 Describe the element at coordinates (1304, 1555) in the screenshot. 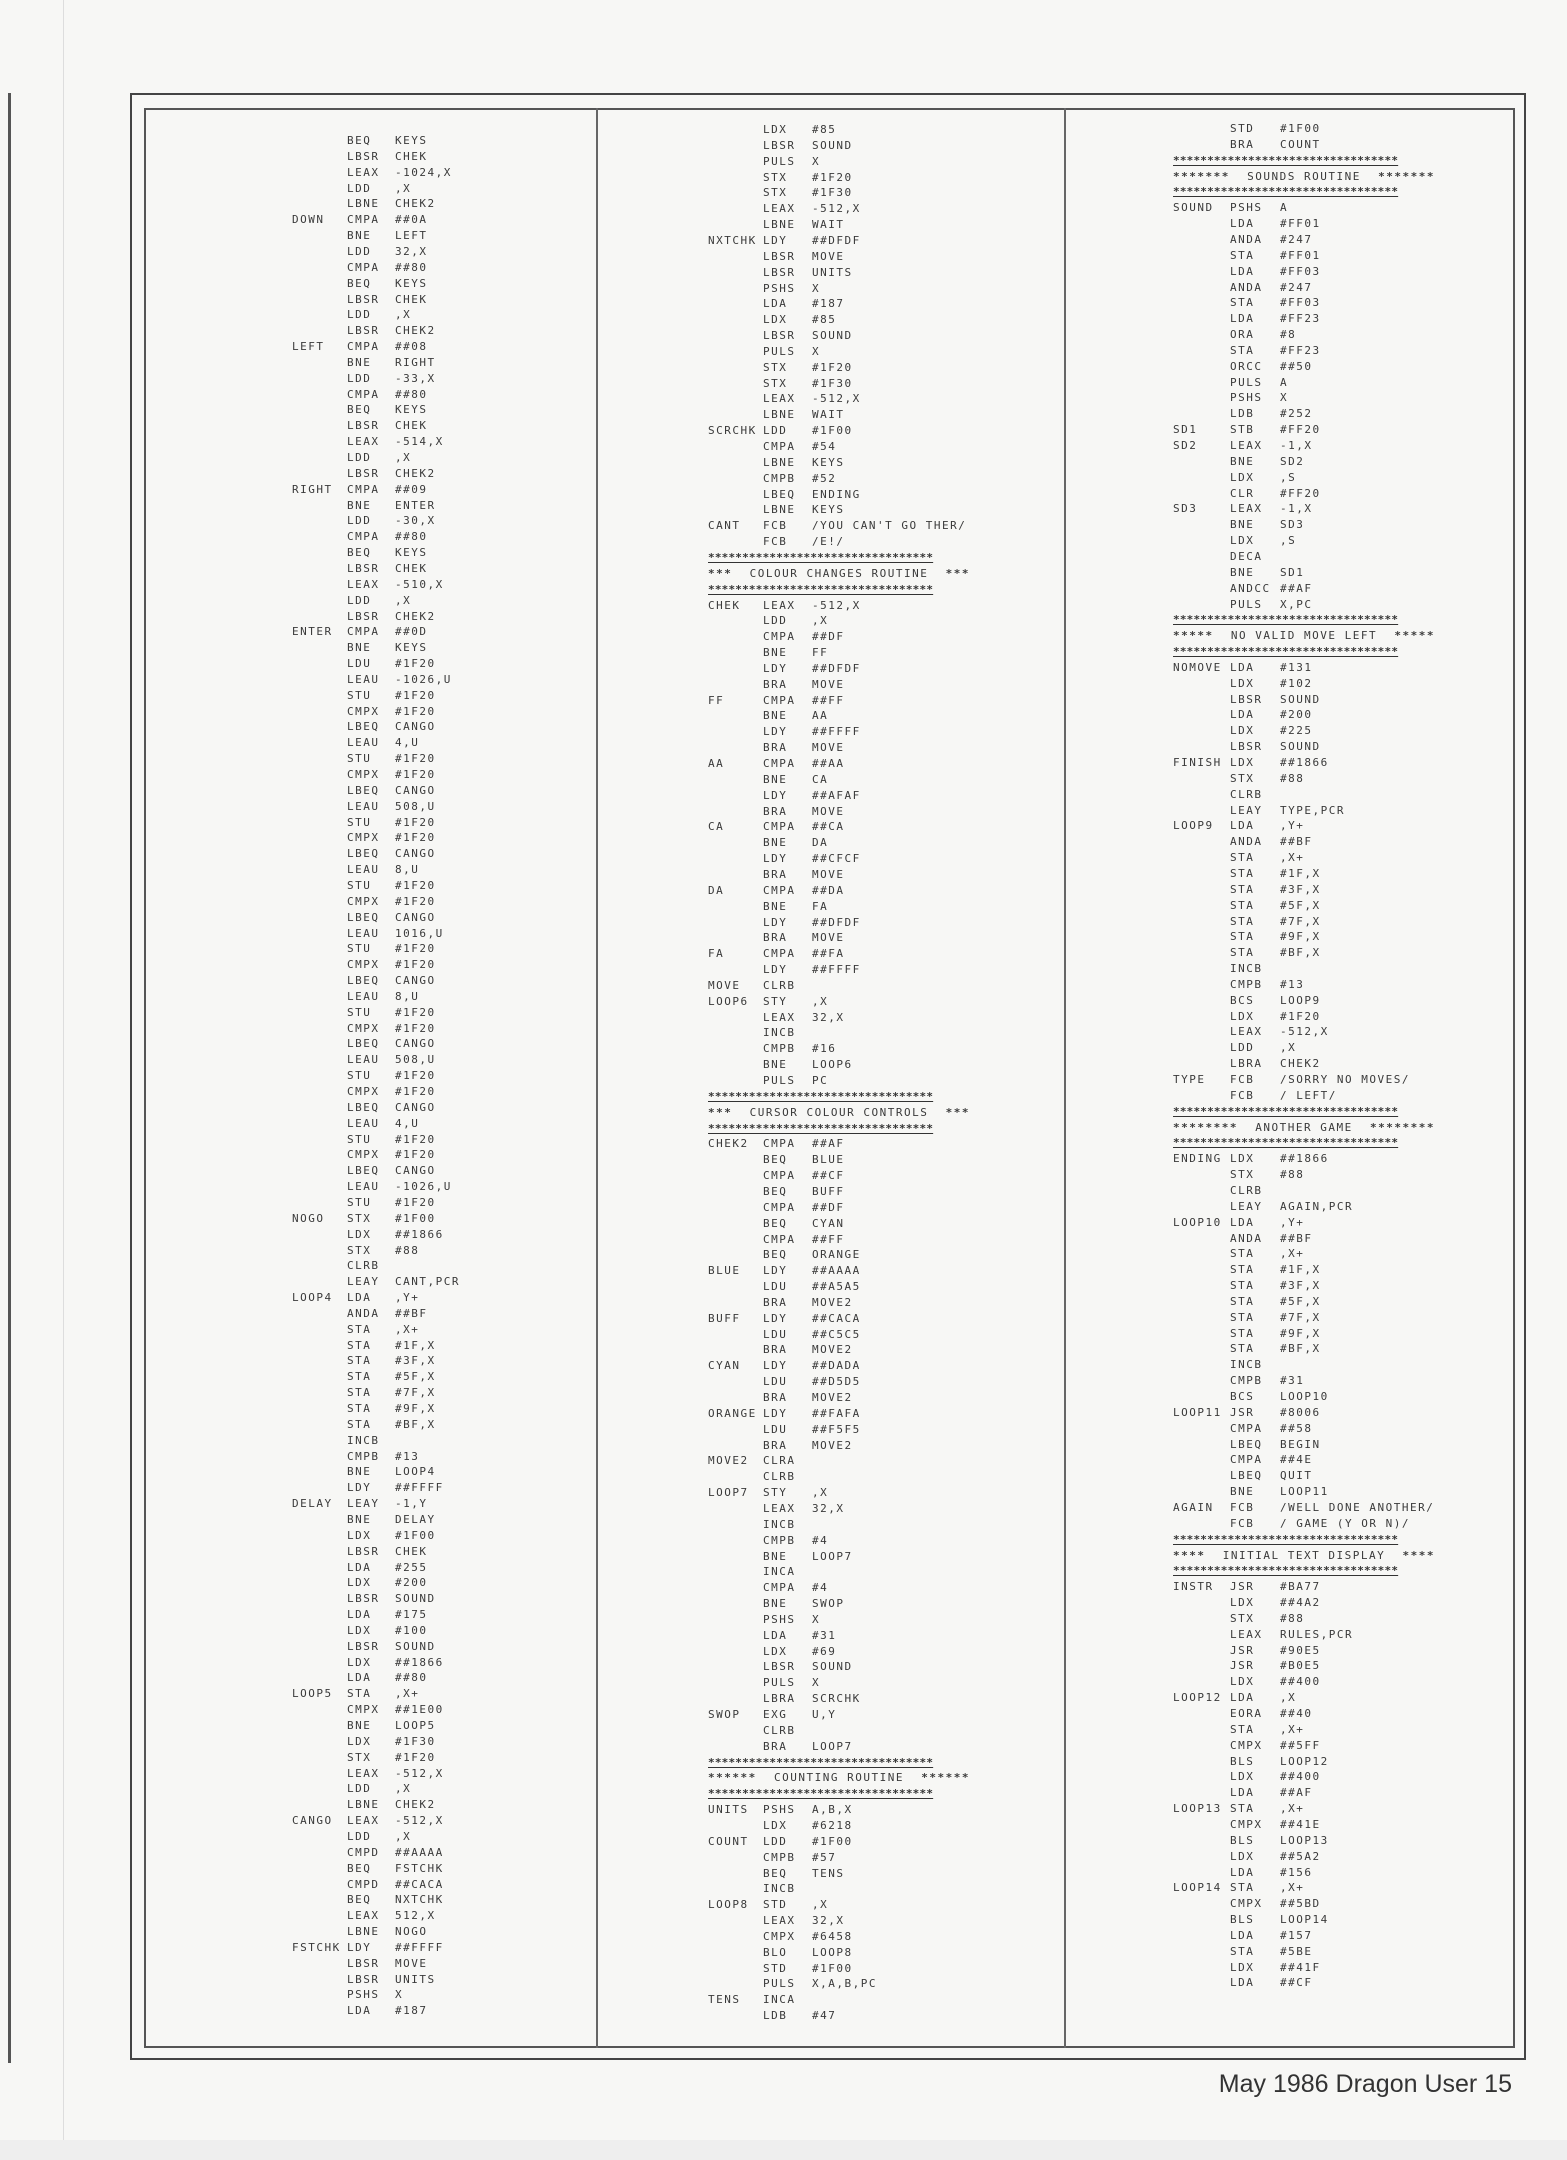

I see `section-title: INITIAL TEXT DISPLAY` at that location.